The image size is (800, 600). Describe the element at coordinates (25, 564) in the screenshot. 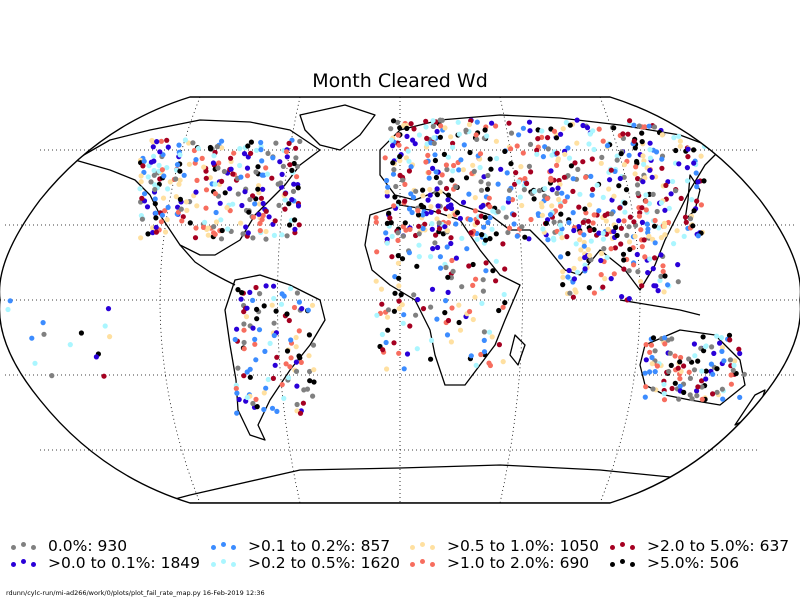

I see `legend-swatch` at that location.